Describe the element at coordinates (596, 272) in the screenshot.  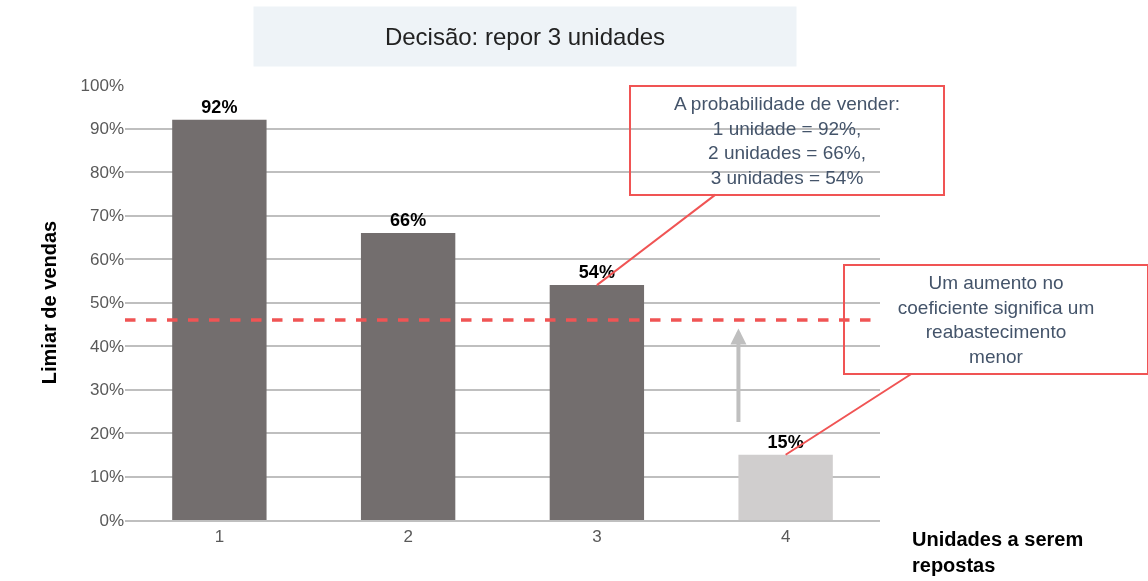
I see `data-label: 54%` at that location.